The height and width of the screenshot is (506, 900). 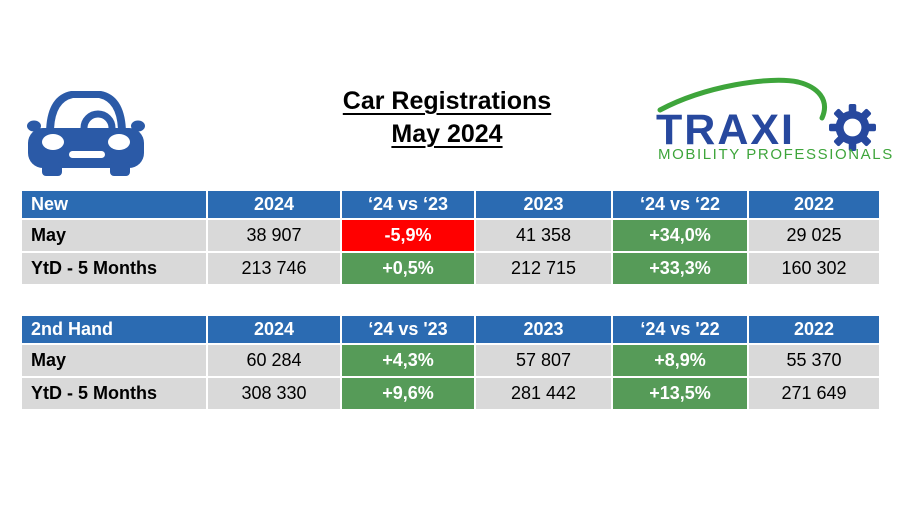 What do you see at coordinates (814, 393) in the screenshot?
I see `table-2nd-hand-ytd-2022: 271 649` at bounding box center [814, 393].